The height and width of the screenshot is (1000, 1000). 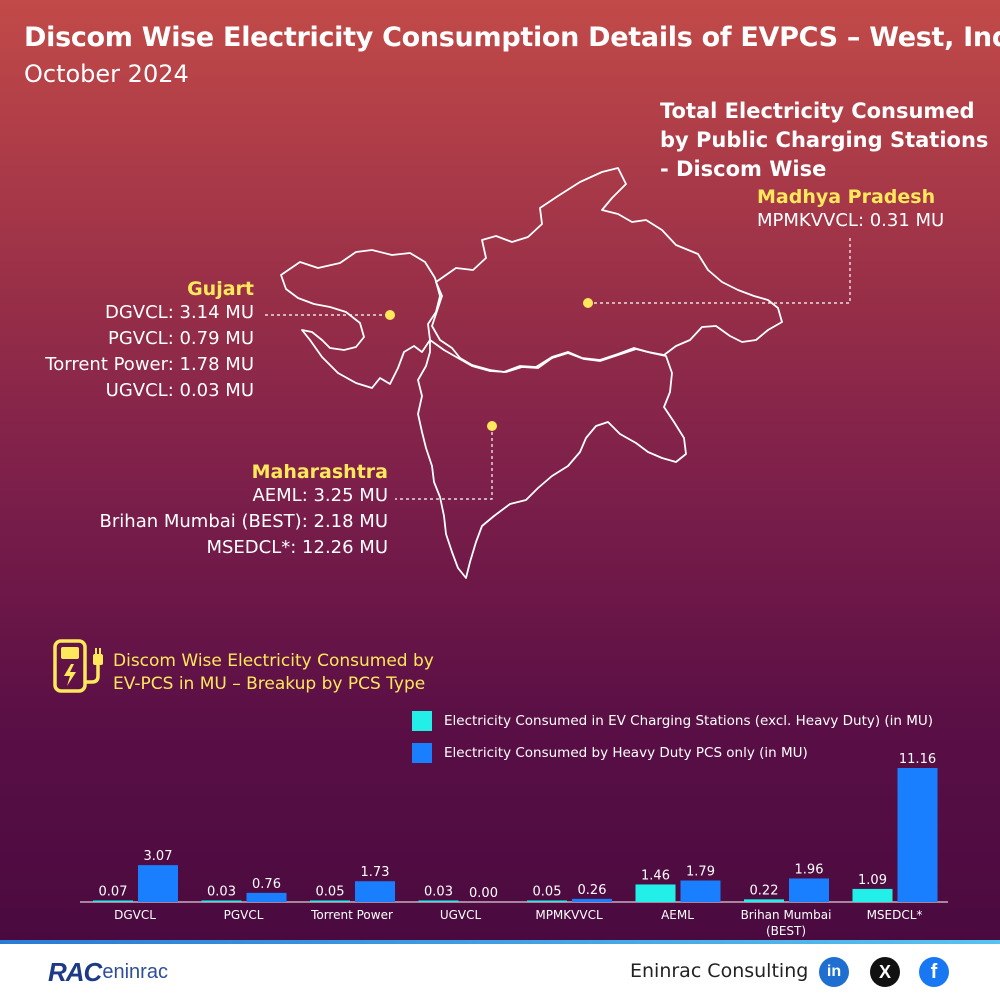 I want to click on facebook-icon: f, so click(x=934, y=972).